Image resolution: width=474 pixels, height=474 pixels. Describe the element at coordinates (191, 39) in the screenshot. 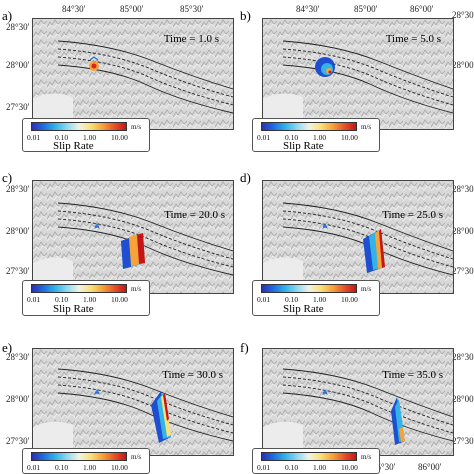

I see `time-label: Time = 1.0 s` at that location.